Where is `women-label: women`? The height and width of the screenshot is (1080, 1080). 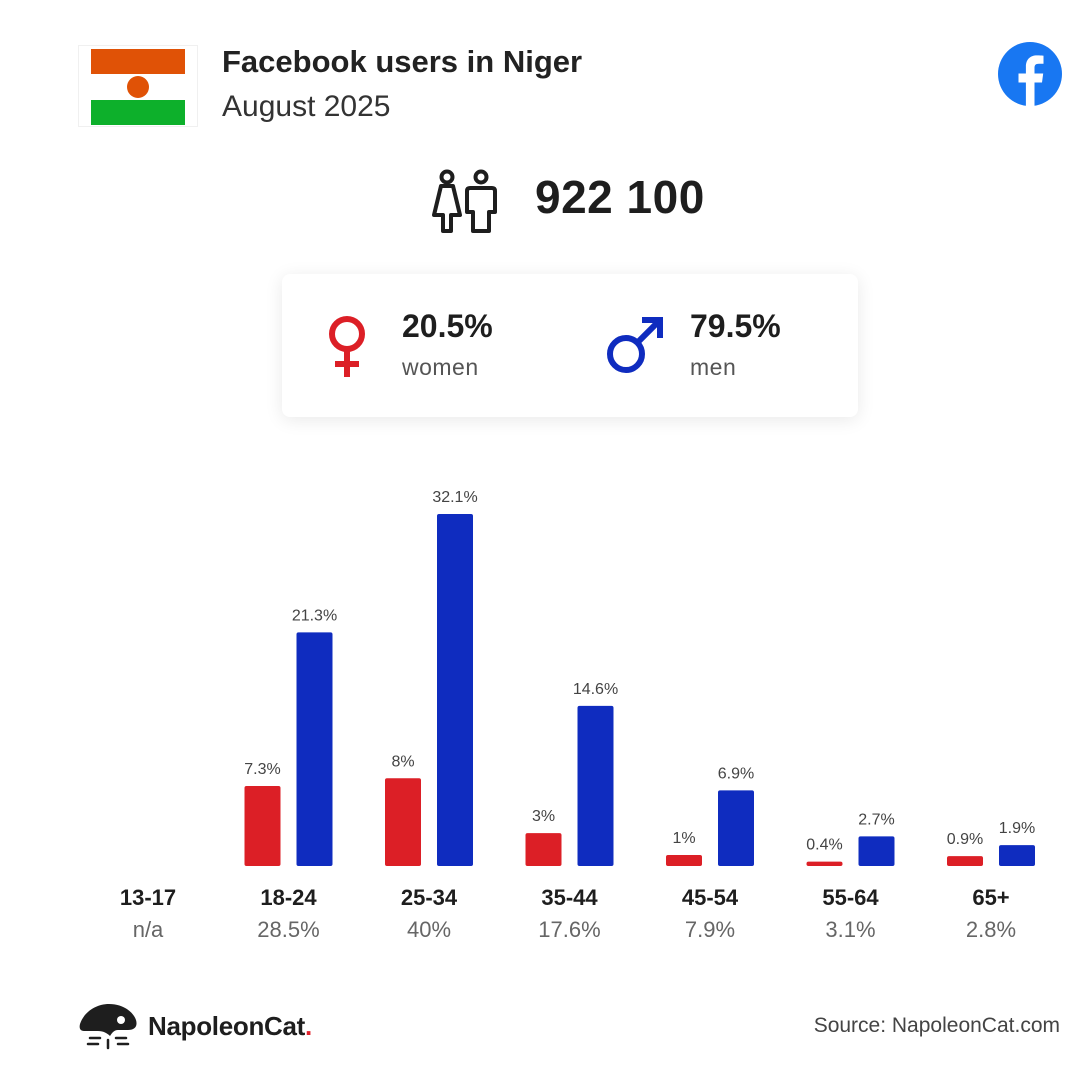 women-label: women is located at coordinates (440, 367).